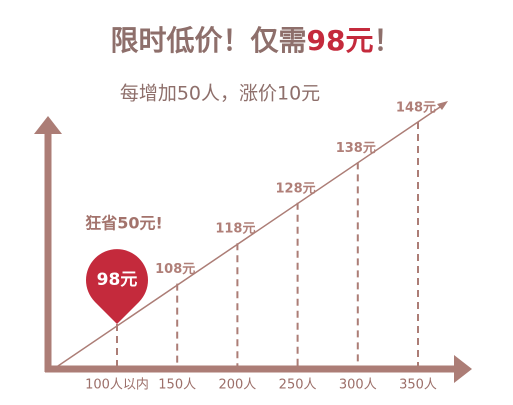  I want to click on title-part: 98元, so click(340, 40).